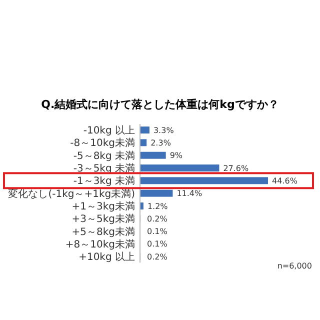 This screenshot has height=320, width=320. I want to click on data-label: 9%, so click(176, 155).